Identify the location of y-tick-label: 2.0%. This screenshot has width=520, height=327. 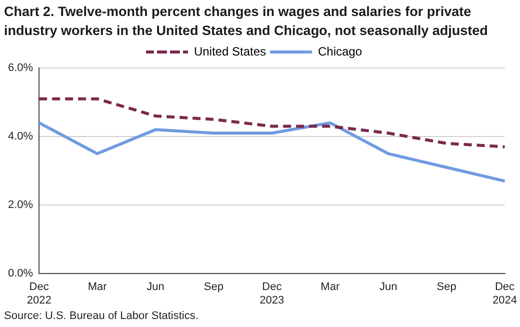
(21, 205).